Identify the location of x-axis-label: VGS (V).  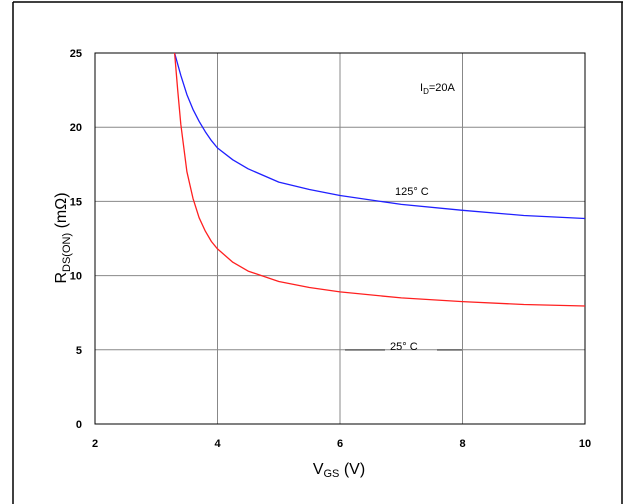
(339, 470).